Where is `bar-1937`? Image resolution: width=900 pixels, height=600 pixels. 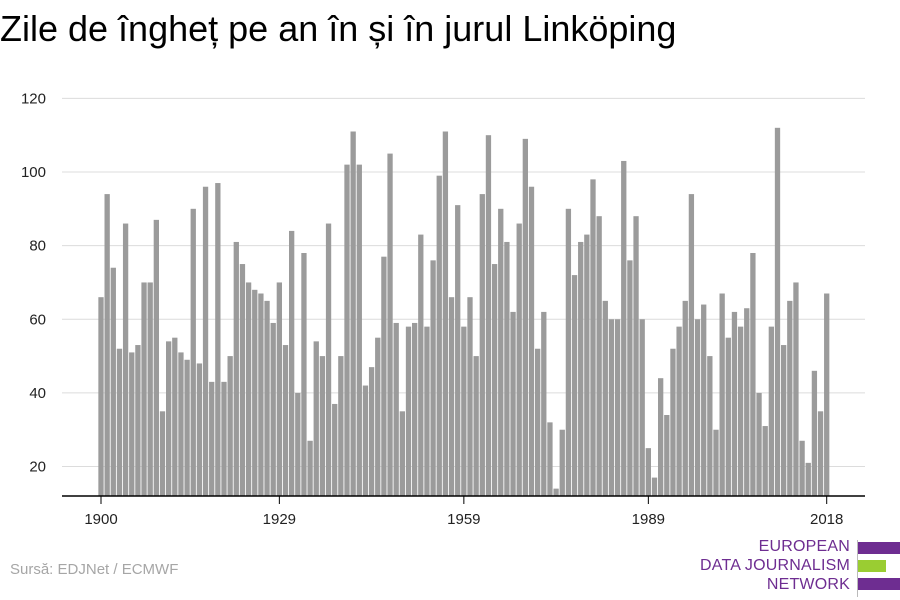
bar-1937 is located at coordinates (328, 359).